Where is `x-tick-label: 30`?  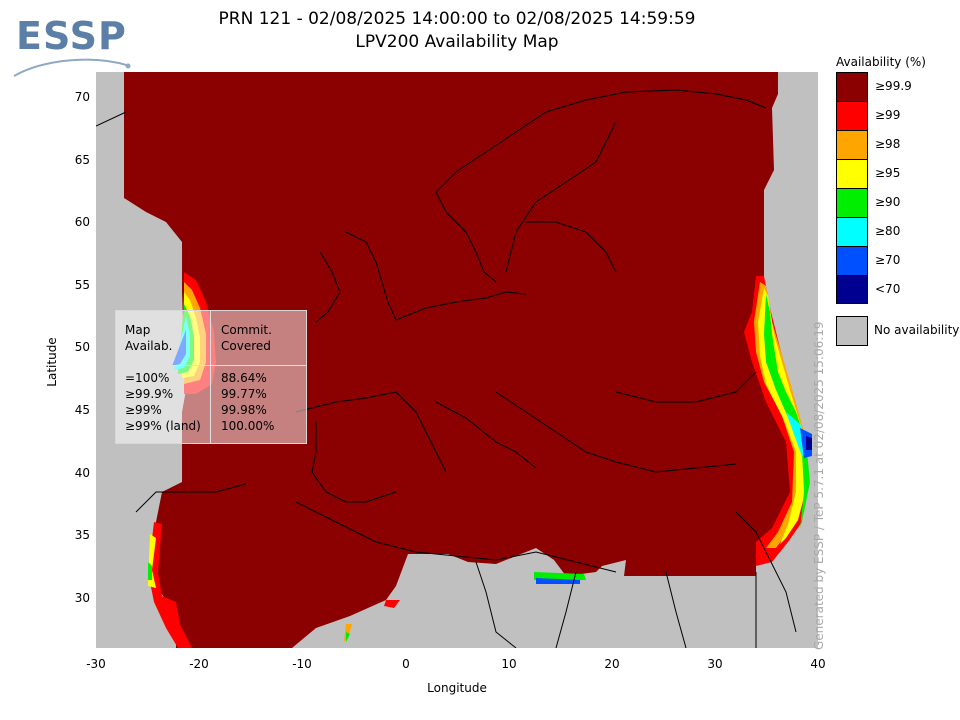
x-tick-label: 30 is located at coordinates (715, 664).